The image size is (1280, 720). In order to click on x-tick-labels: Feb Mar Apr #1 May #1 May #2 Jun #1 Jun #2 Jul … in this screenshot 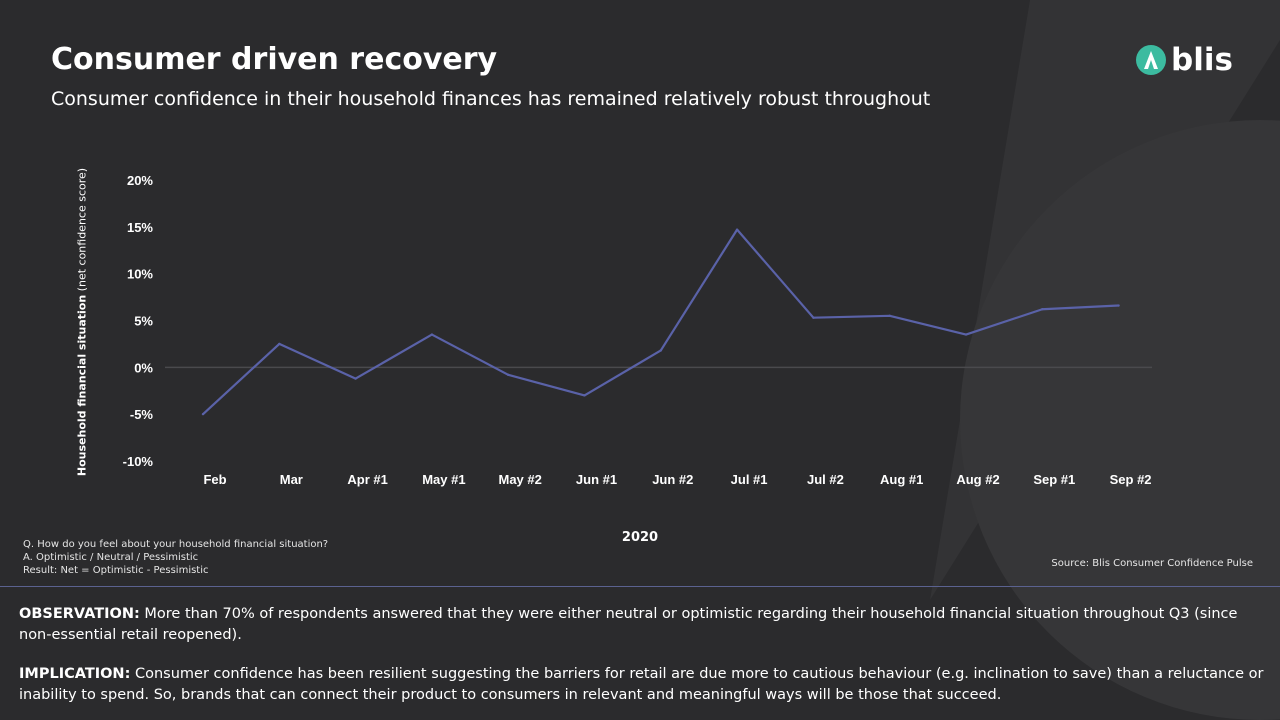, I will do `click(677, 479)`.